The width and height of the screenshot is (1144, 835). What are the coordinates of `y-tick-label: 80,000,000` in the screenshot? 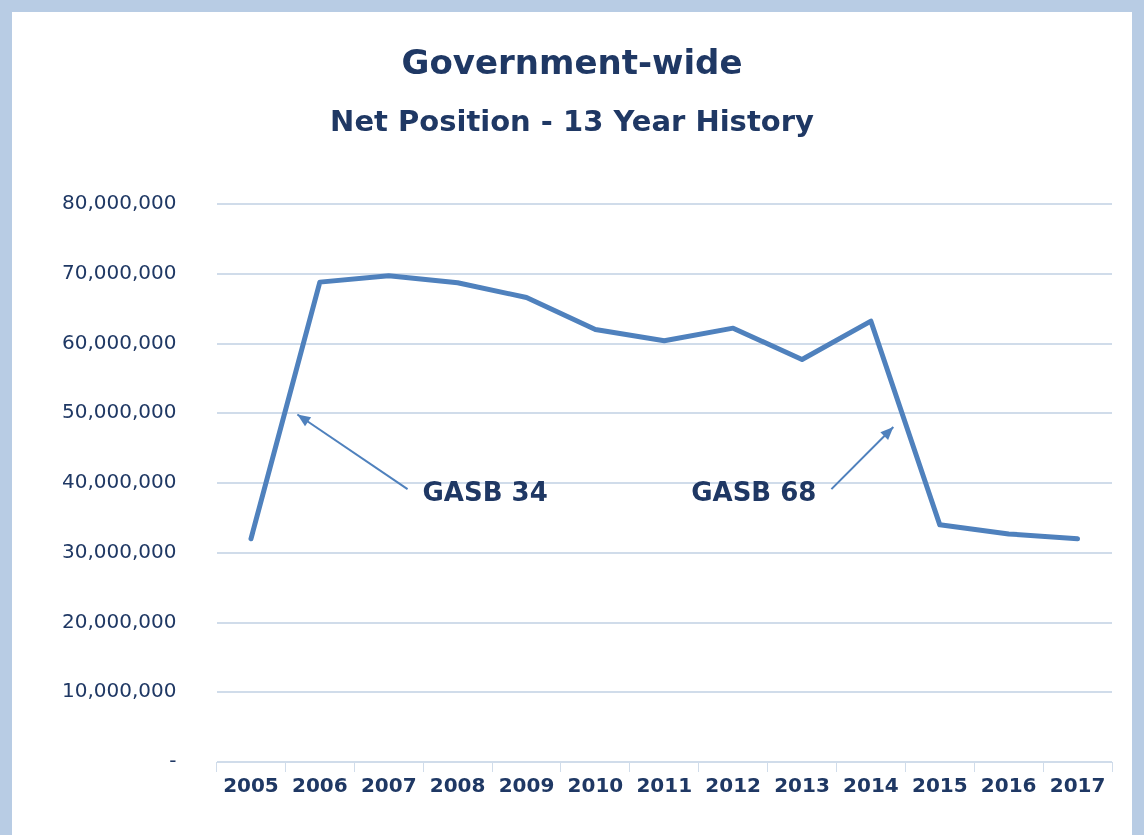 It's located at (119, 202).